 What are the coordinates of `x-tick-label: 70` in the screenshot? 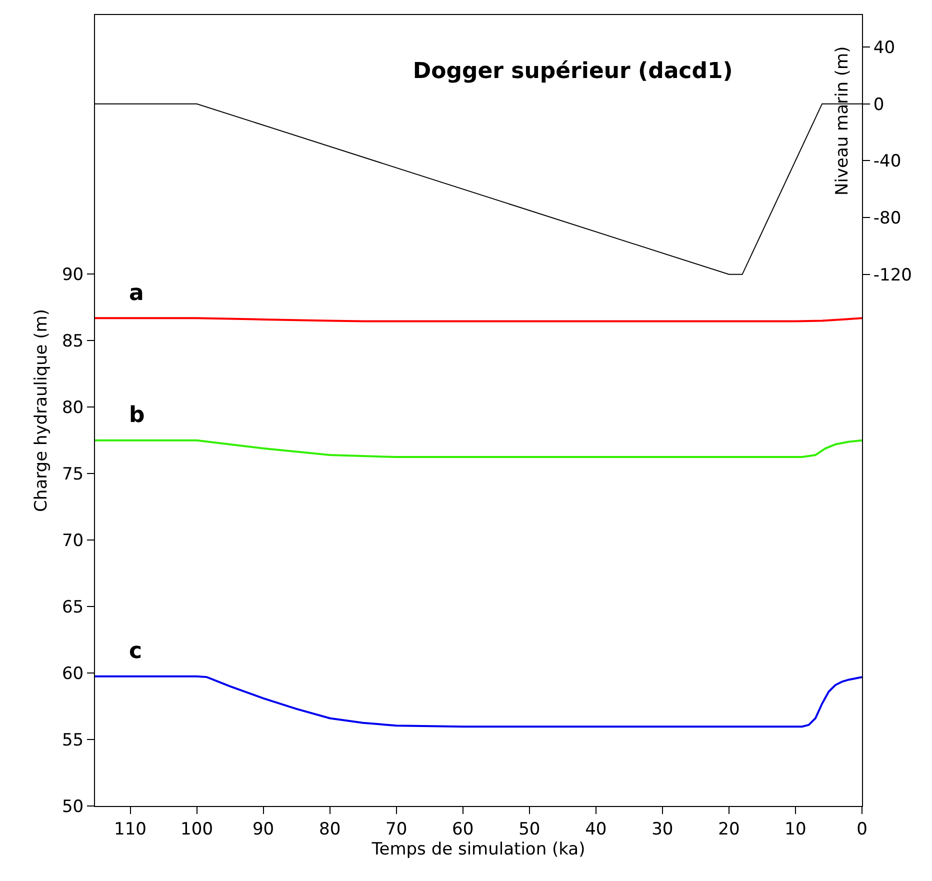 It's located at (397, 829).